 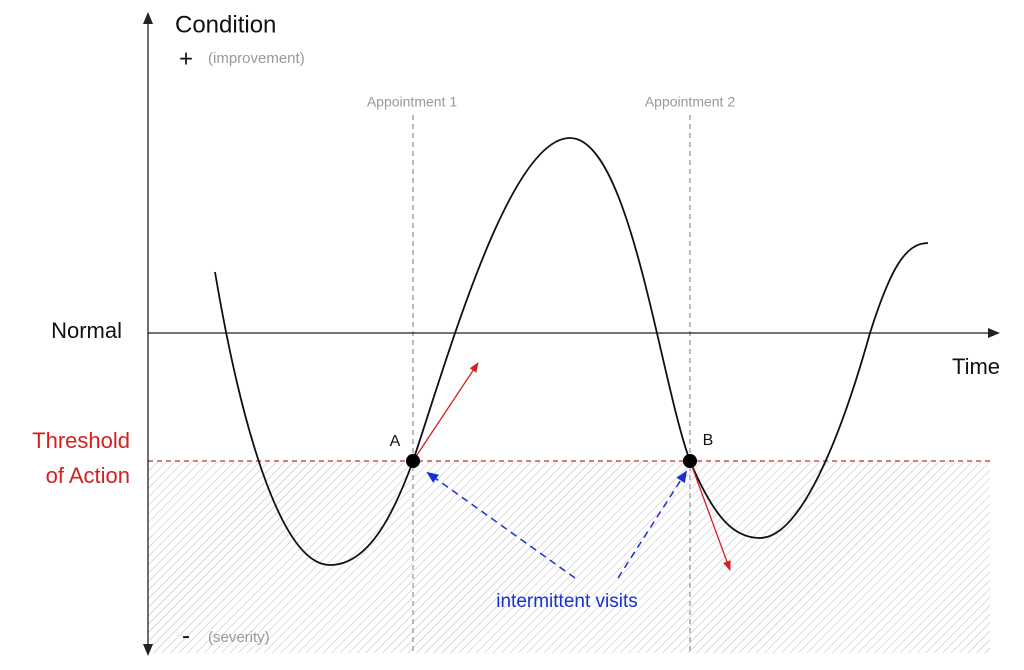 What do you see at coordinates (239, 637) in the screenshot?
I see `bottom-note: (severity)` at bounding box center [239, 637].